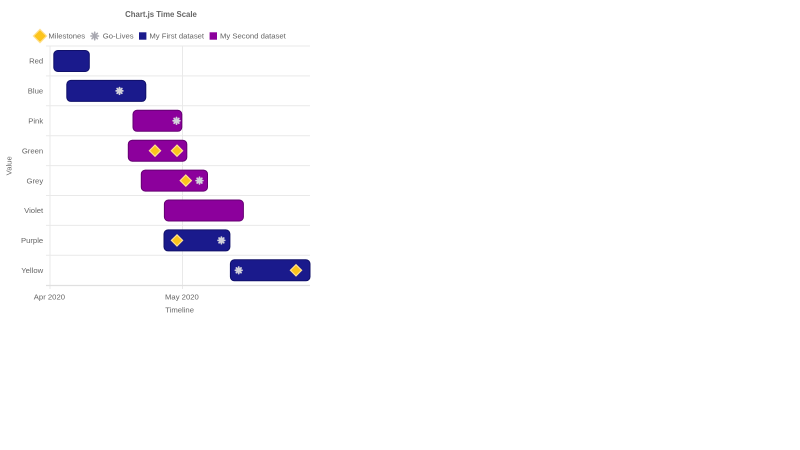 The image size is (800, 450). What do you see at coordinates (179, 310) in the screenshot?
I see `svg-text: Timeline` at bounding box center [179, 310].